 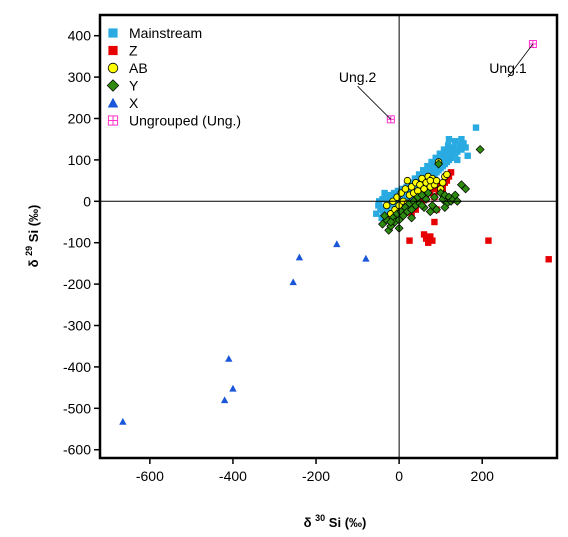 I want to click on x-axis-ticks: -600 -400 -200 0 200, so click(x=315, y=471).